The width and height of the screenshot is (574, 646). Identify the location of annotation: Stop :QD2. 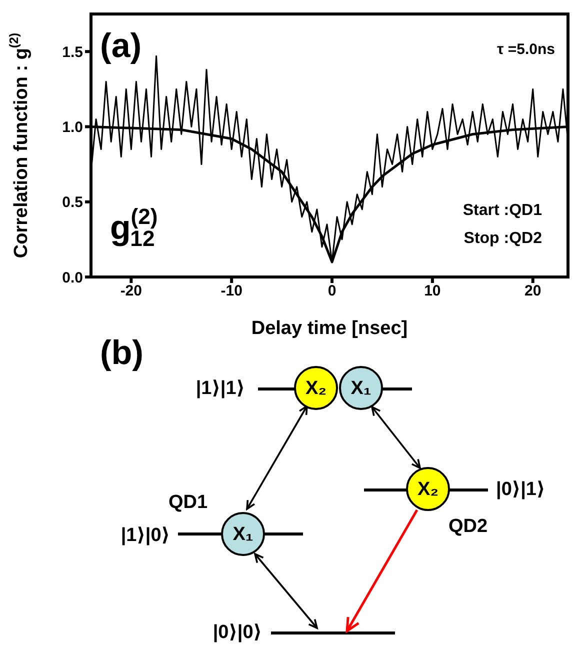
(503, 239).